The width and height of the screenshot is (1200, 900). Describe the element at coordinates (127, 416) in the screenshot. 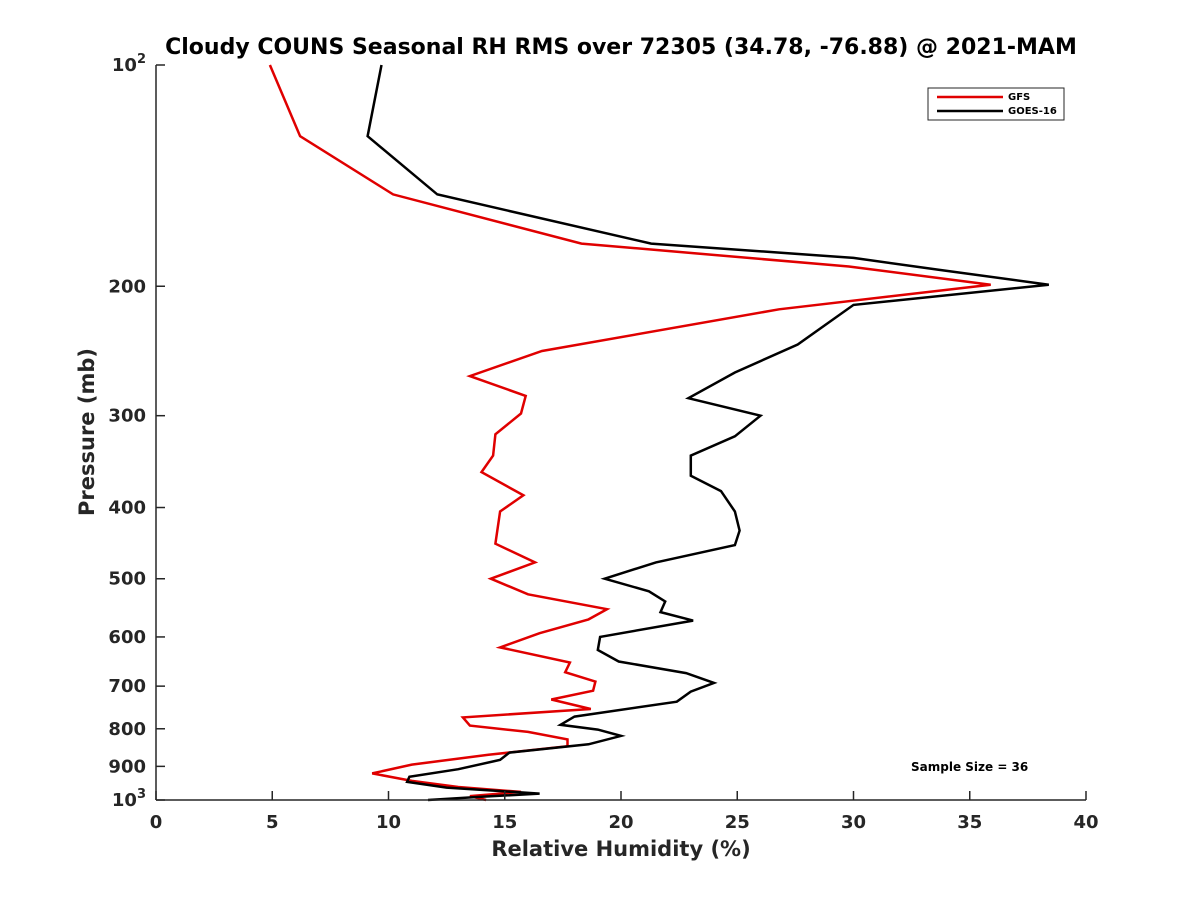

I see `y-tick-label: 300` at that location.